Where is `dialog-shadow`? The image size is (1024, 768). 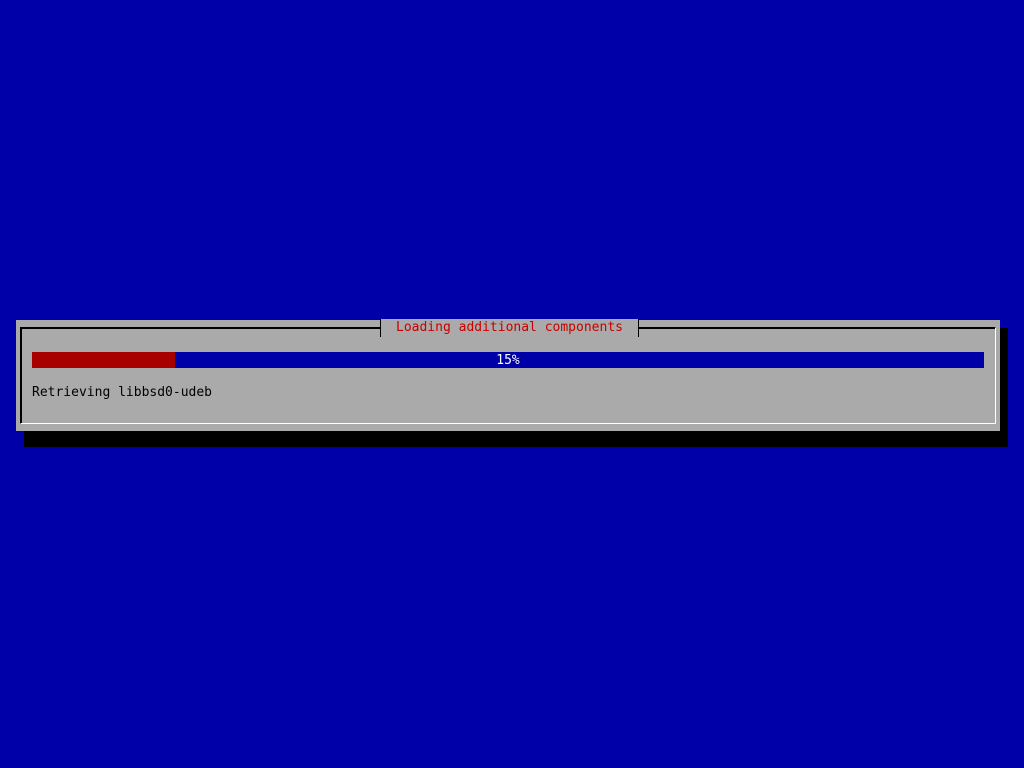
dialog-shadow is located at coordinates (516, 439).